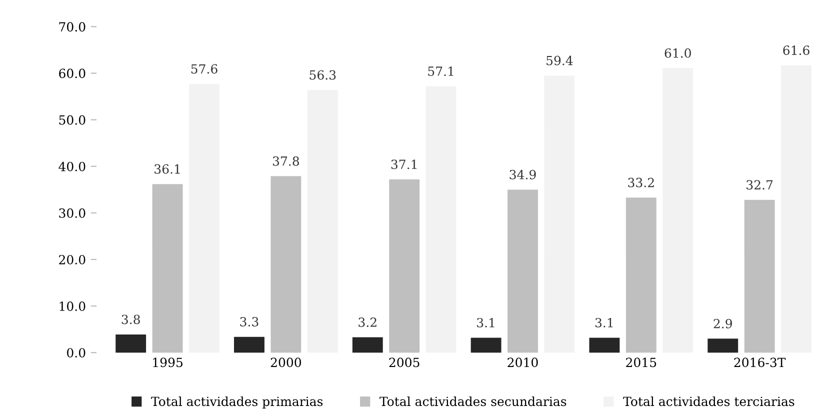  Describe the element at coordinates (708, 401) in the screenshot. I see `legend-label: Total actividades terciarias` at that location.